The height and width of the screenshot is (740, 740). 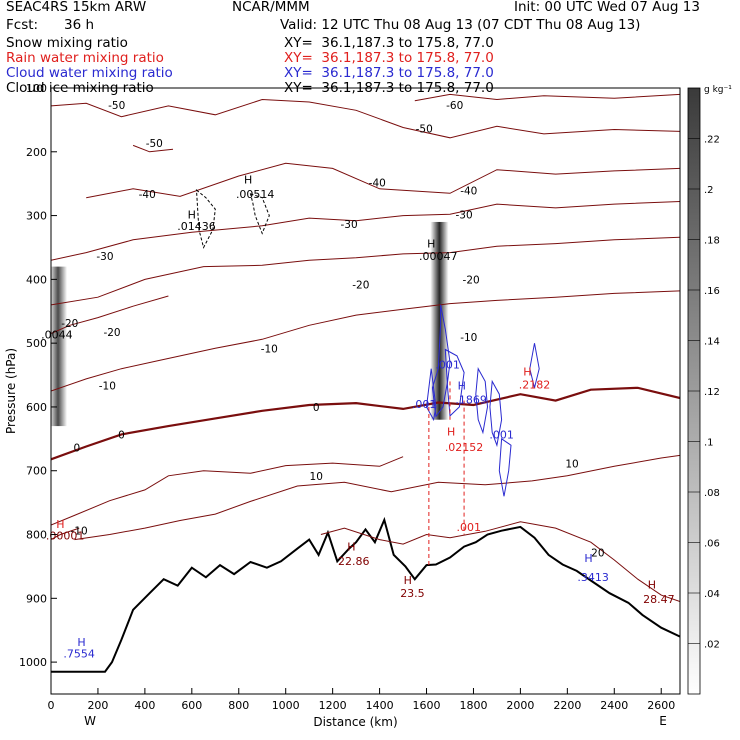 I want to click on field-name-rain: Rain water mixing ratio, so click(x=85, y=58).